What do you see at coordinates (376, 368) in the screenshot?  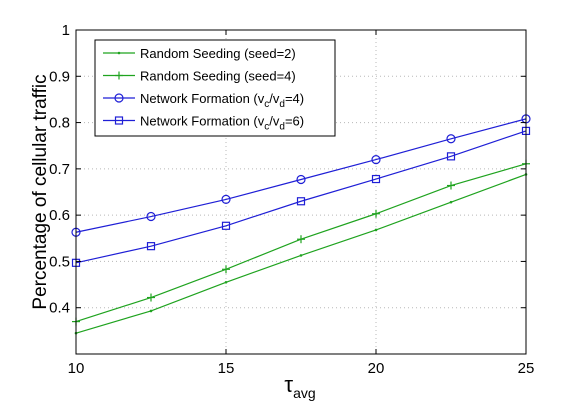 I see `x-tick-label: 20` at bounding box center [376, 368].